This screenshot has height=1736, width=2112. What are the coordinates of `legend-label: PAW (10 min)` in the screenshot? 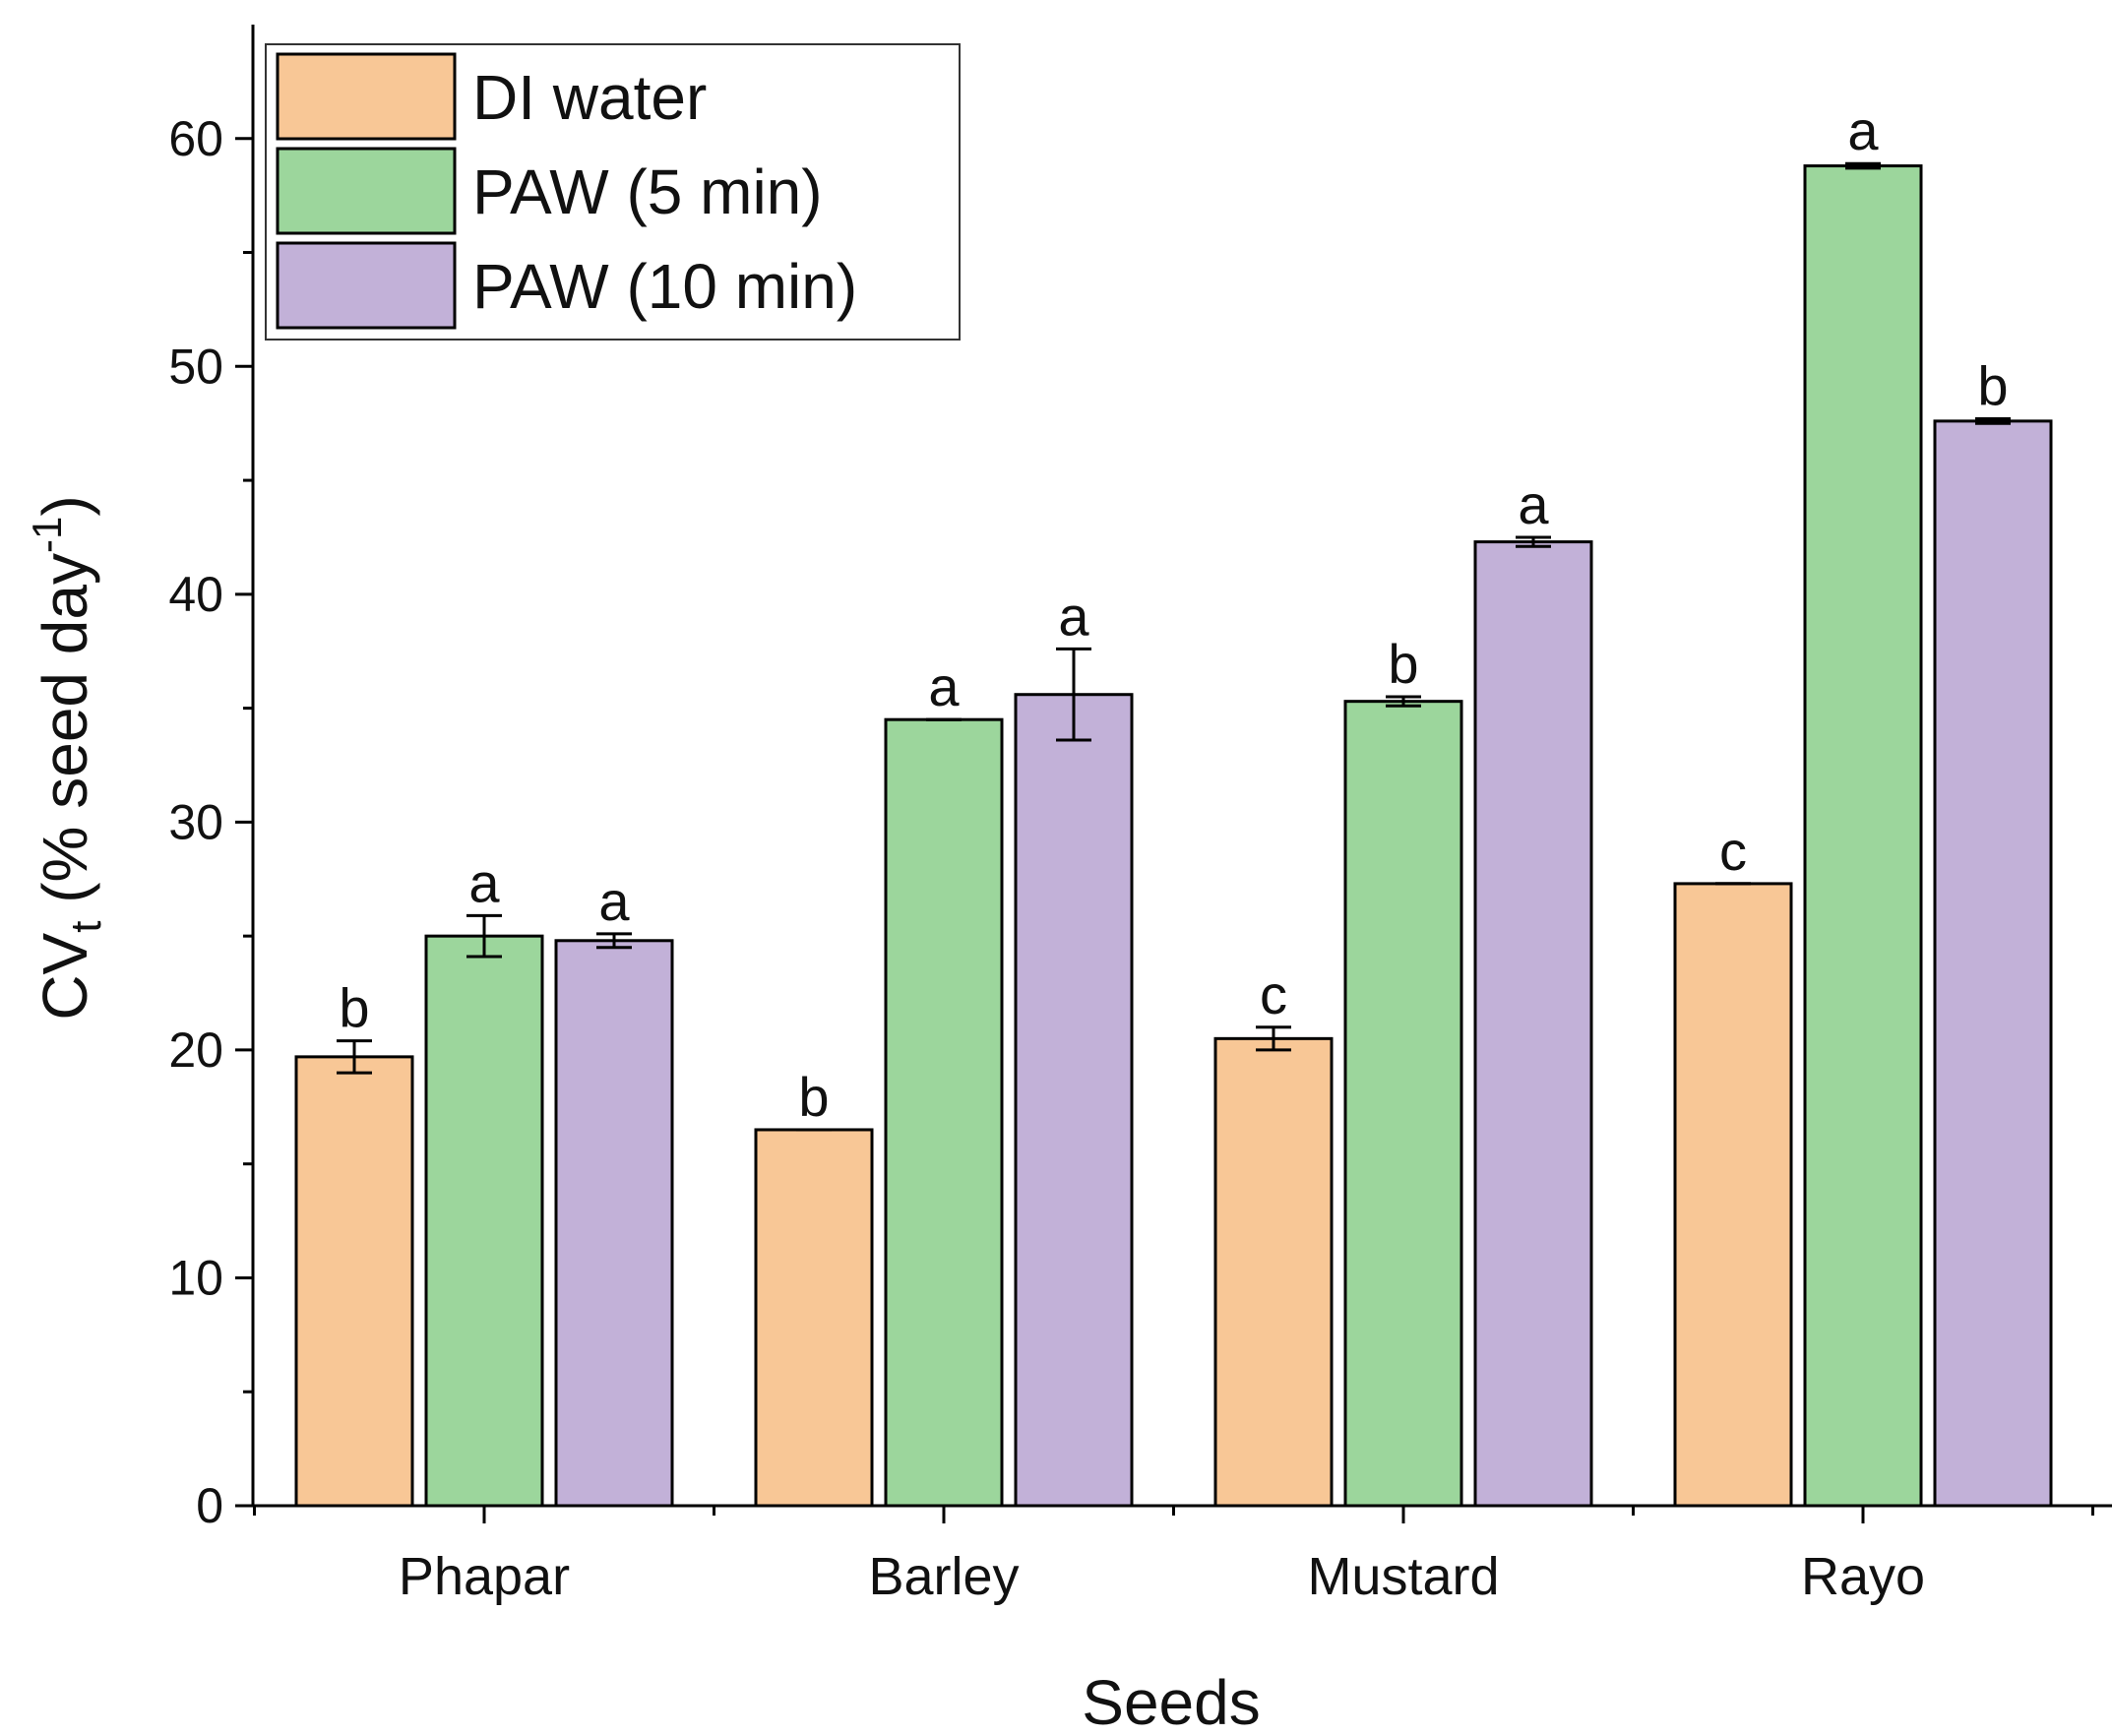 It's located at (665, 286).